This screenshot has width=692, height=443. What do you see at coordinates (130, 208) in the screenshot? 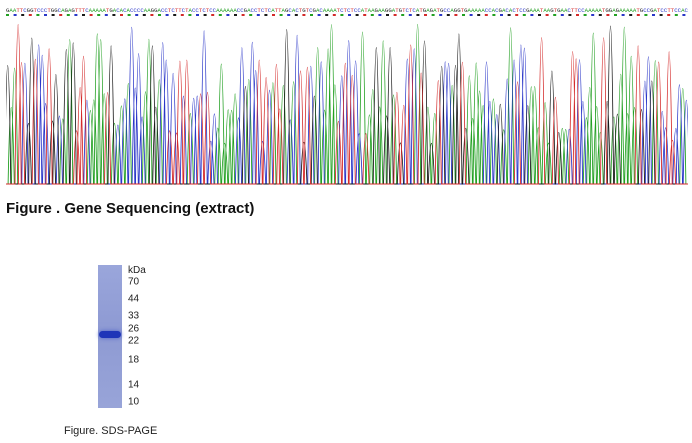
I see `sequencing-figure-caption: Figure . Gene Sequencing (extract)` at bounding box center [130, 208].